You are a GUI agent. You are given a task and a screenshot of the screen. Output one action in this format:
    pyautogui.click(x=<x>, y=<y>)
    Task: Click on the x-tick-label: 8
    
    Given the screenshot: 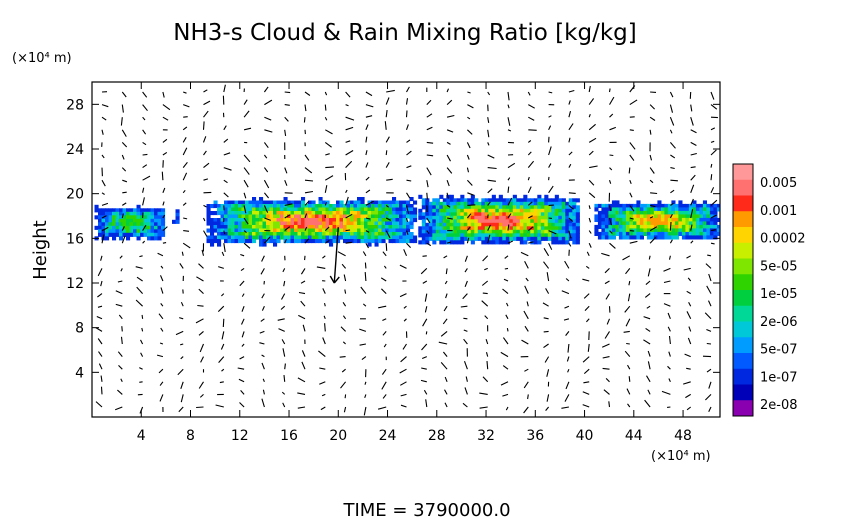 What is the action you would take?
    pyautogui.click(x=190, y=436)
    